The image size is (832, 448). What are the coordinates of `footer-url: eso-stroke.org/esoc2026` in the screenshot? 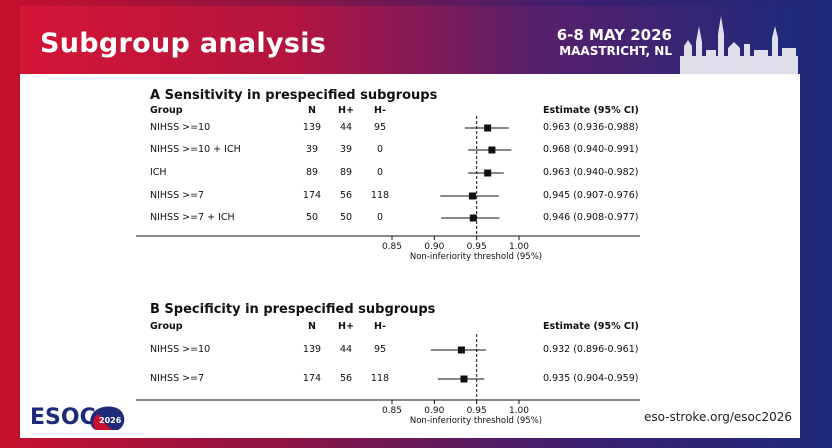 It's located at (717, 417).